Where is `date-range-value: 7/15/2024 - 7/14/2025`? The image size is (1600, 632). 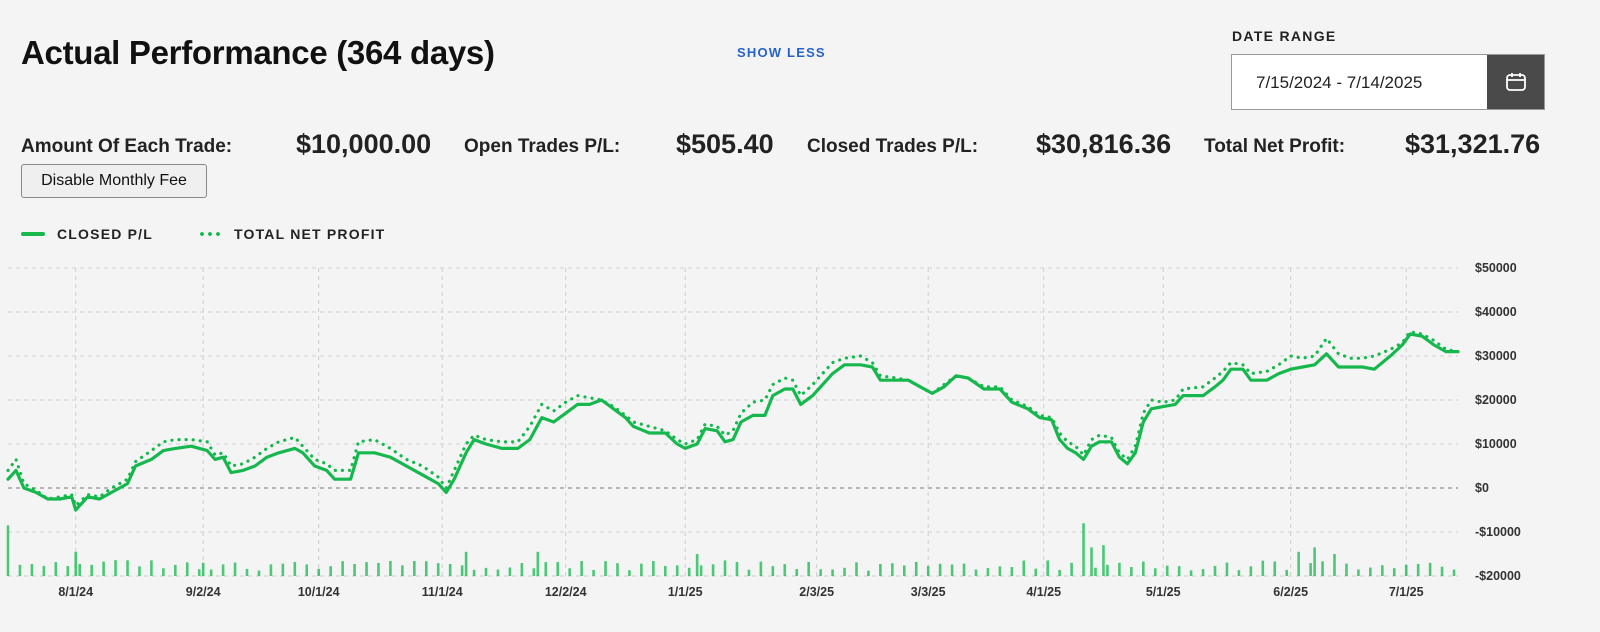
date-range-value: 7/15/2024 - 7/14/2025 is located at coordinates (1339, 82).